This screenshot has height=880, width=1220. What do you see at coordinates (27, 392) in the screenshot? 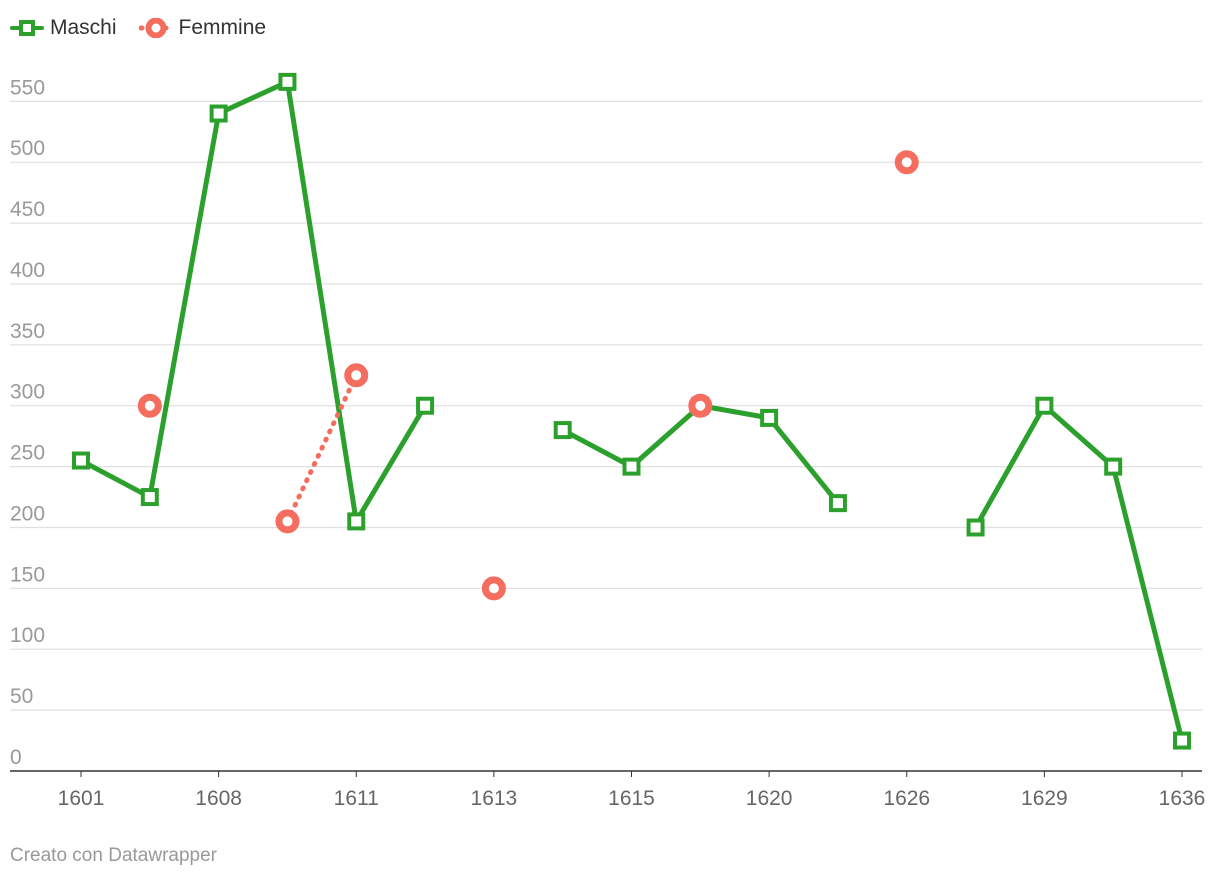
I see `y-tick-label: 300` at bounding box center [27, 392].